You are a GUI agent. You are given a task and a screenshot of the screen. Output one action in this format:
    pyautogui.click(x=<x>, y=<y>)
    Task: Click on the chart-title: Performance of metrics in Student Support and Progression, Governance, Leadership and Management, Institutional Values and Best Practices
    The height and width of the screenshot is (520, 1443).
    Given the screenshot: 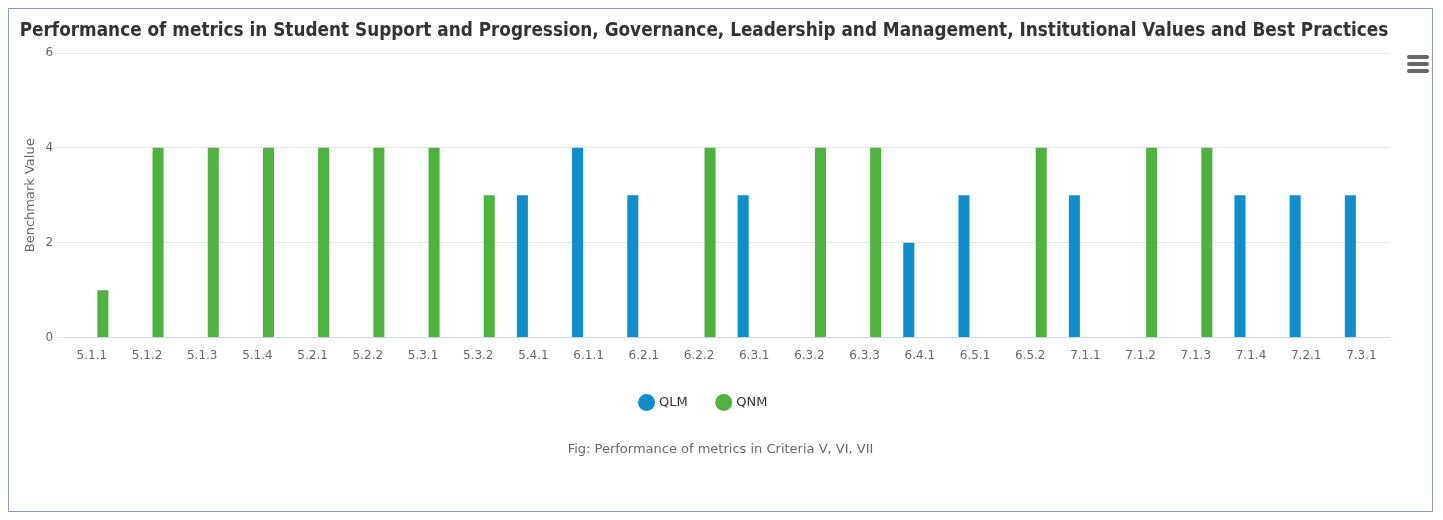 What is the action you would take?
    pyautogui.click(x=704, y=29)
    